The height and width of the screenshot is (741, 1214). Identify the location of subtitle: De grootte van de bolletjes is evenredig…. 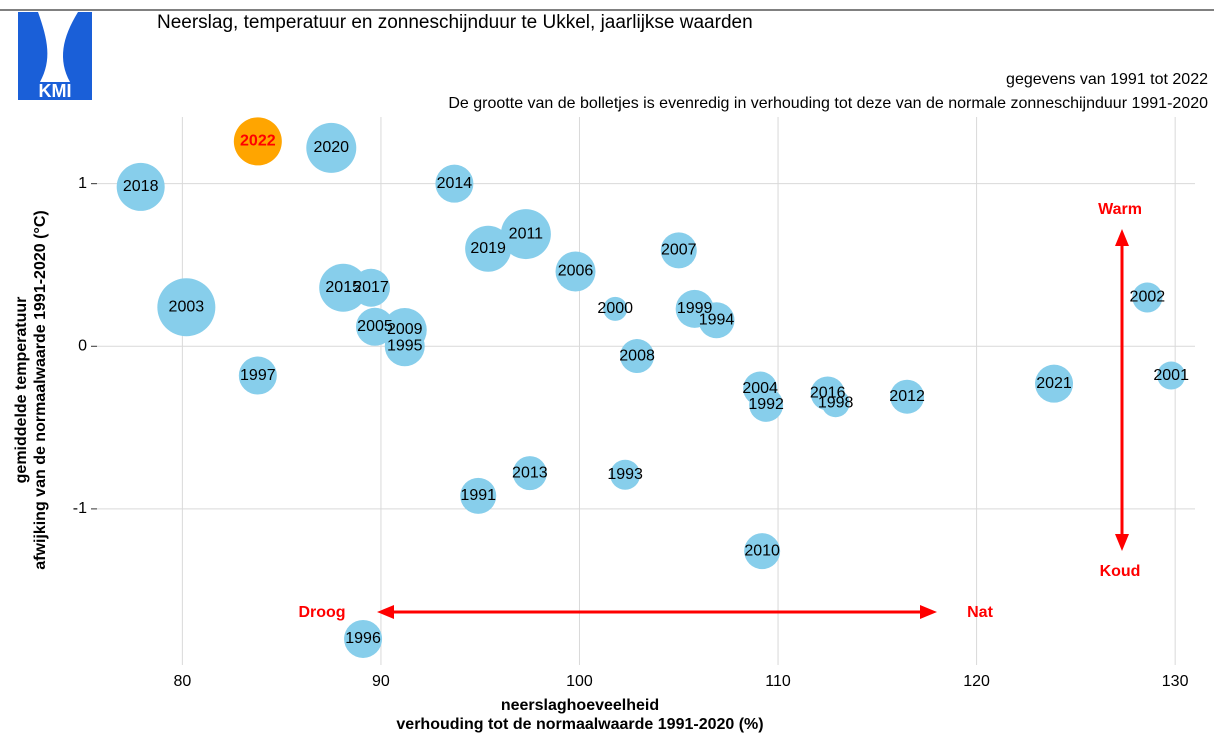
(828, 103).